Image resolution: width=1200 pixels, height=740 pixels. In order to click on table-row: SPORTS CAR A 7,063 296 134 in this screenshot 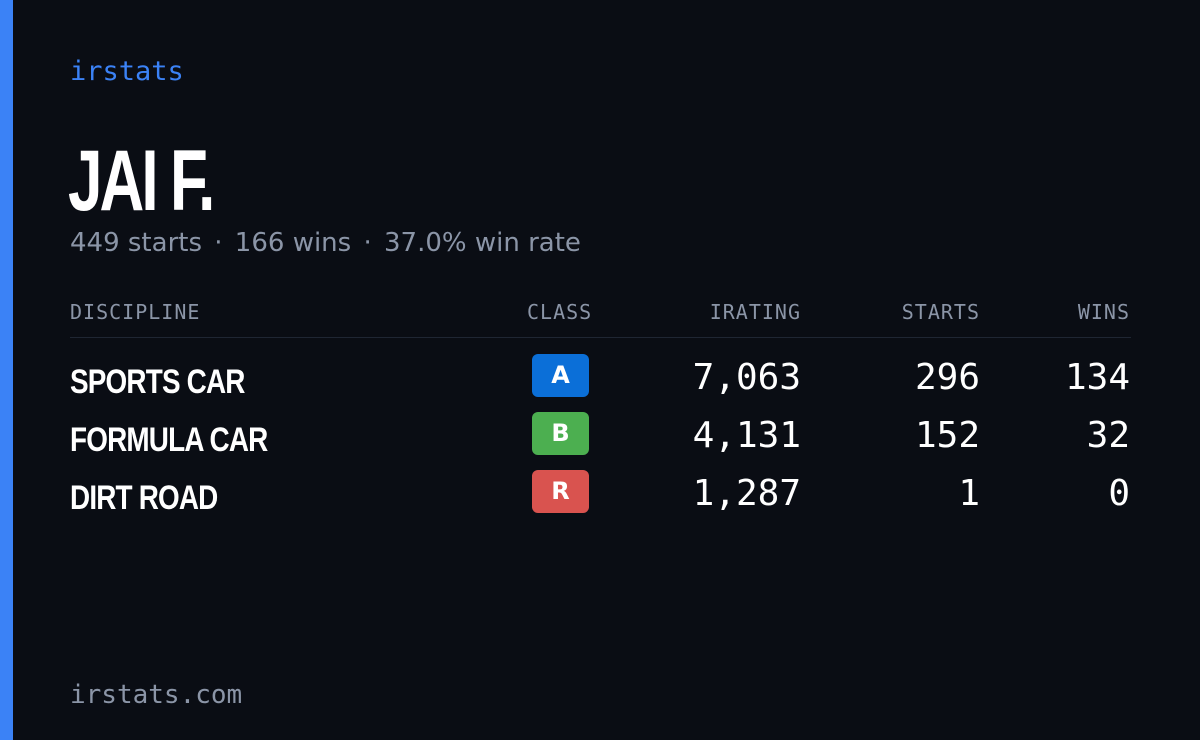, I will do `click(600, 377)`.